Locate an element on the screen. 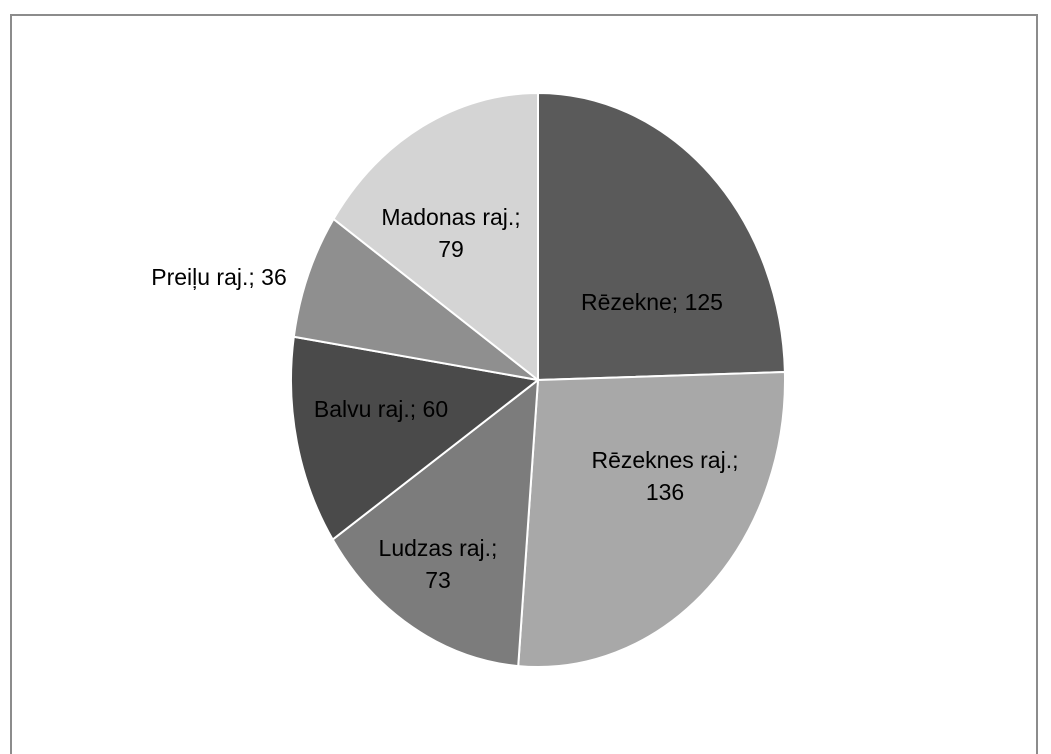 The image size is (1051, 754). slice-label-line: Balvu raj.; 60 is located at coordinates (381, 409).